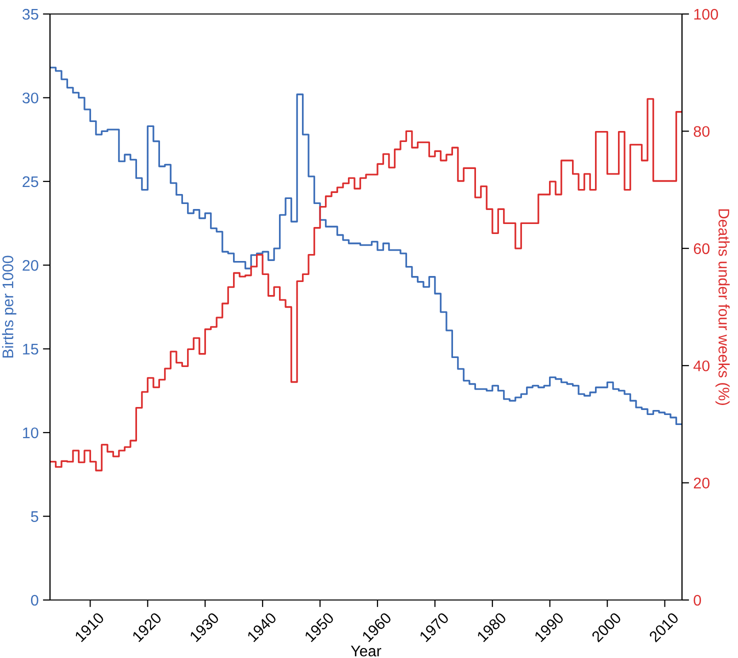  I want to click on y-tick-label: 25, so click(30, 182).